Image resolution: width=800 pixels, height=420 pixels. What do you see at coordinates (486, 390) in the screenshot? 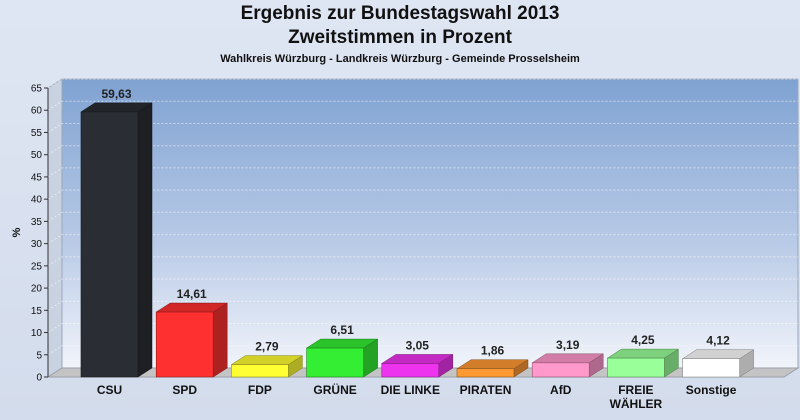
I see `x-tick-label: PIRATEN` at bounding box center [486, 390].